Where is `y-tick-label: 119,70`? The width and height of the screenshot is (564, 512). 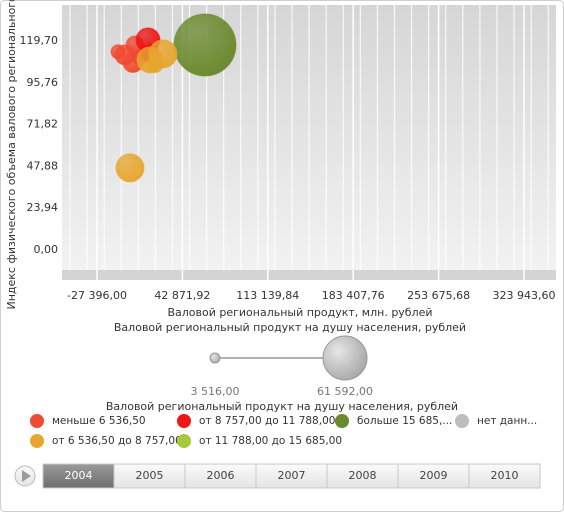
y-tick-label: 119,70 is located at coordinates (39, 40).